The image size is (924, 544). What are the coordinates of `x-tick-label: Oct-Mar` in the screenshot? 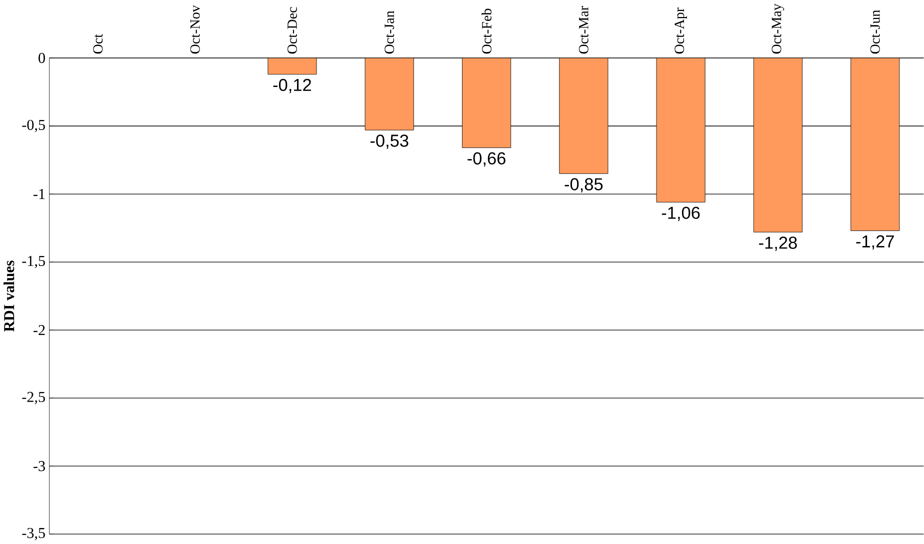 It's located at (583, 30).